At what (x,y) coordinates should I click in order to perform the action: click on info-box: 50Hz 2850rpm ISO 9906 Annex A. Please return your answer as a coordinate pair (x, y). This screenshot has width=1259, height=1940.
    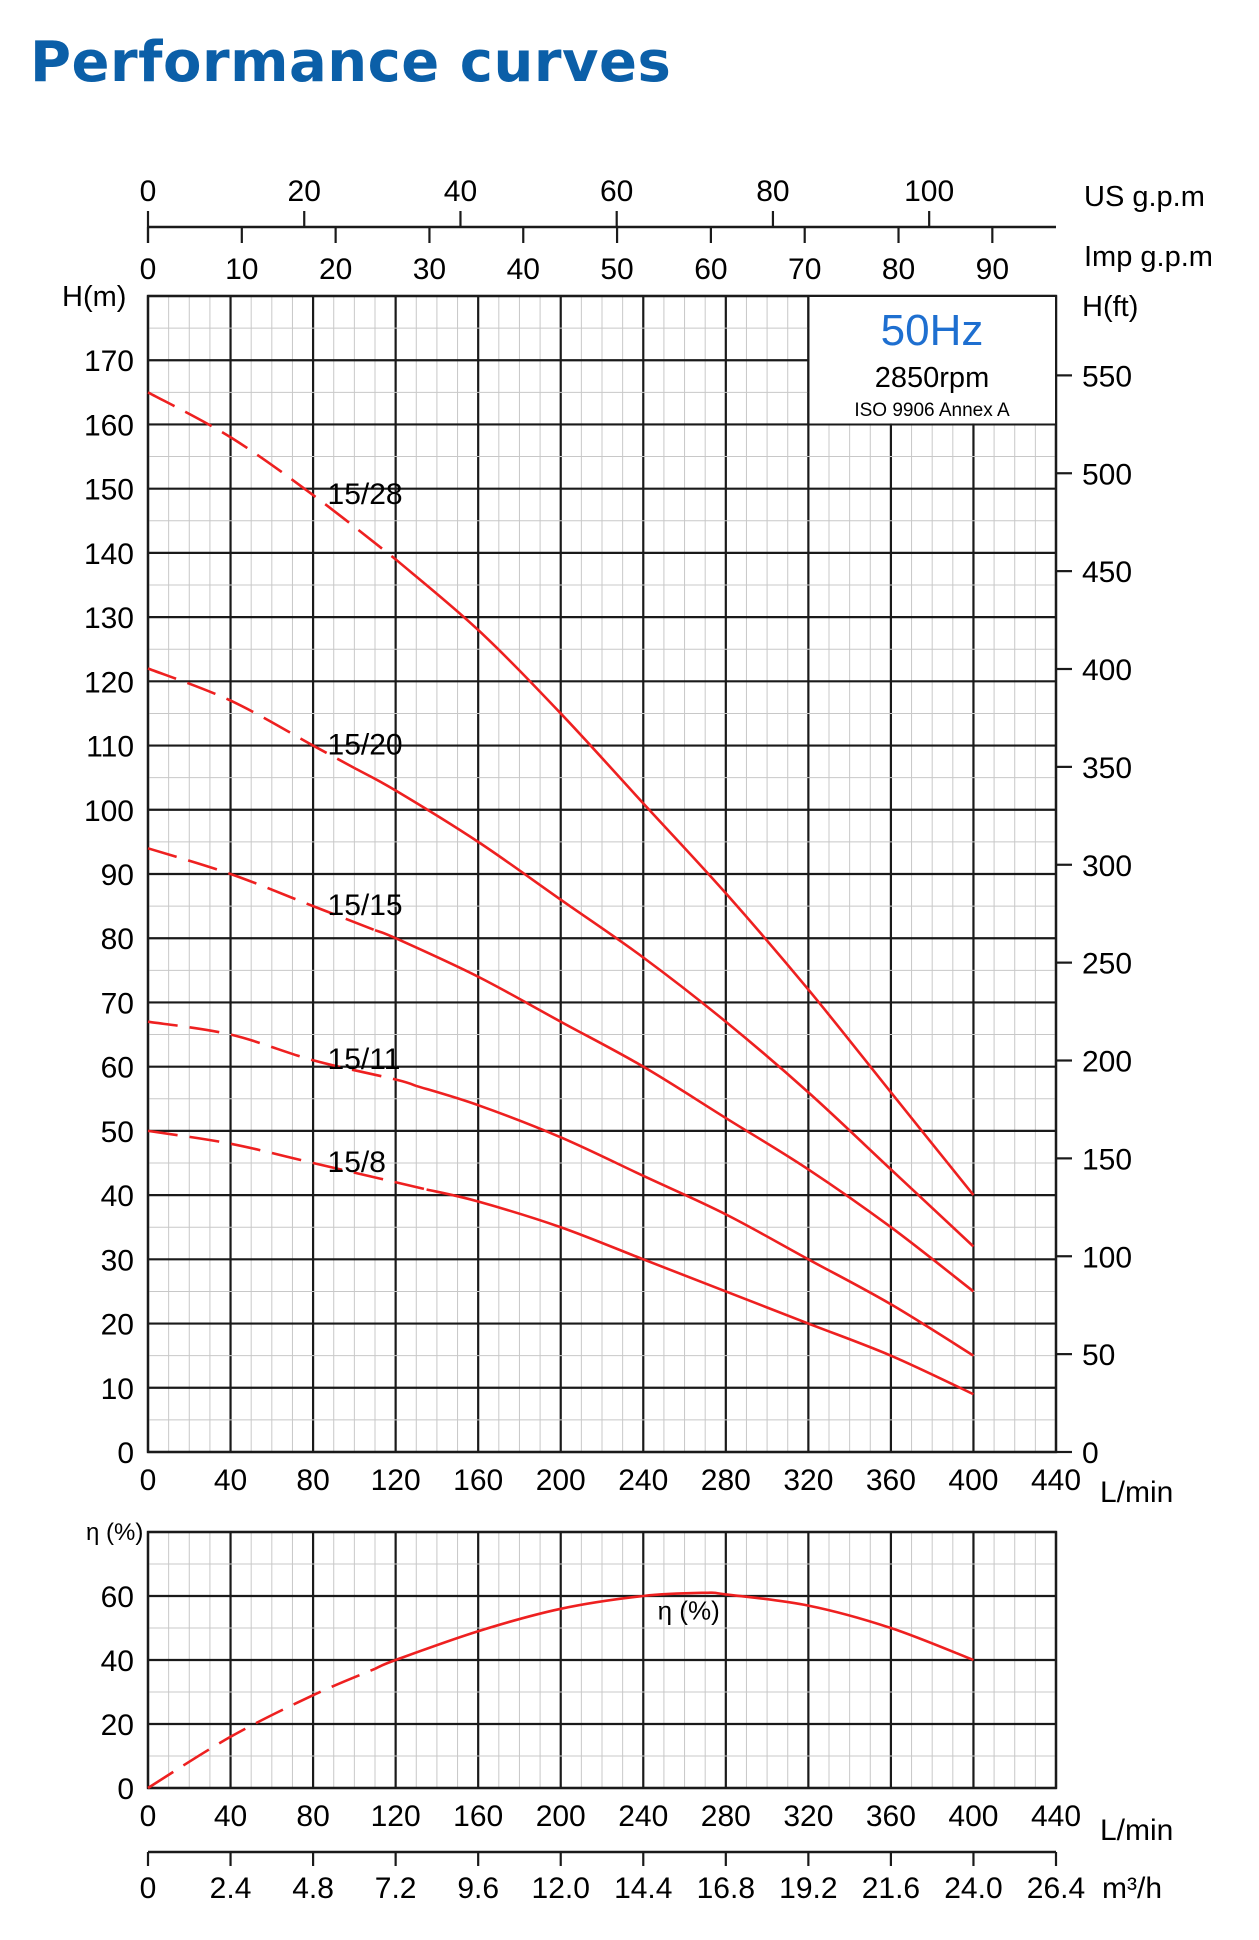
    Looking at the image, I should click on (931, 360).